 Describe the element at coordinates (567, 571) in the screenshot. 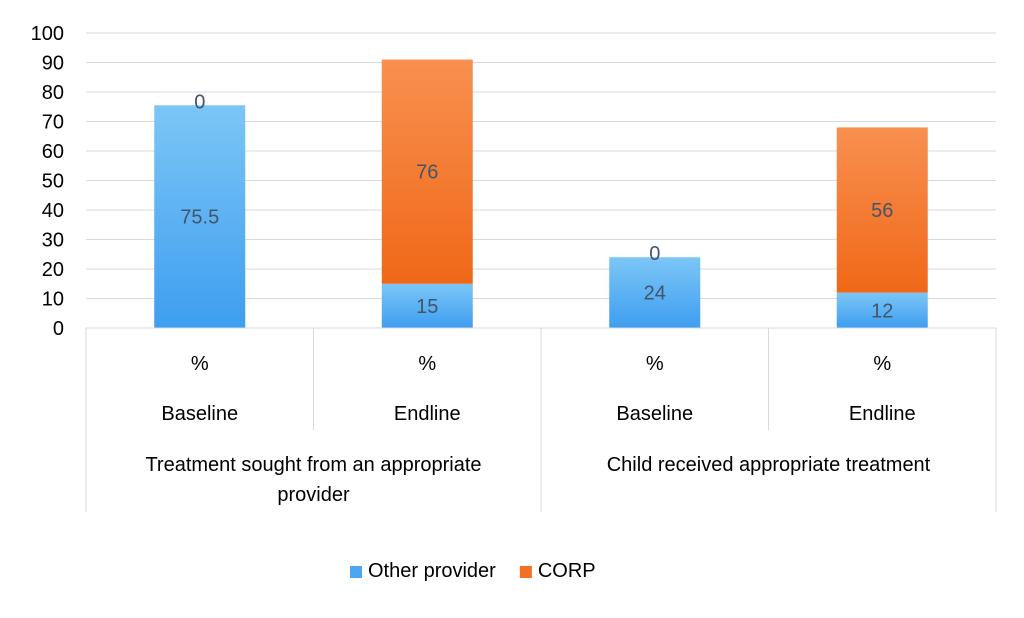

I see `legend-label: CORP` at that location.